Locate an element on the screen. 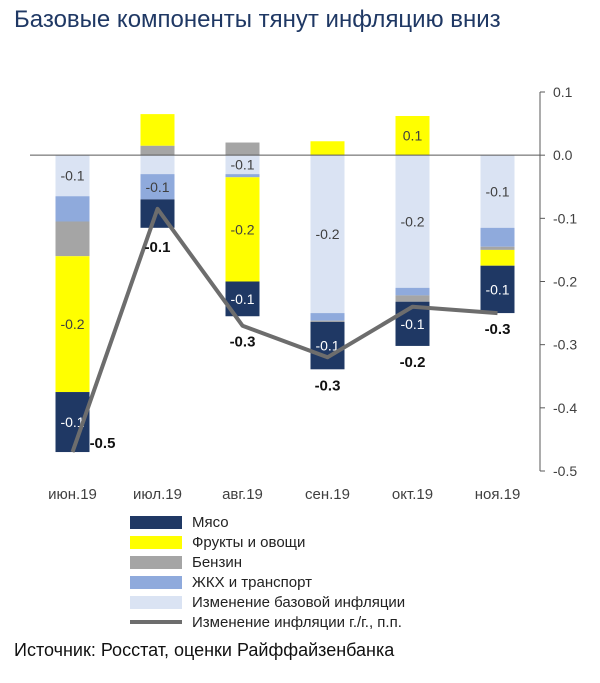 Image resolution: width=600 pixels, height=683 pixels. chart-title: Базовые компоненты тянут инфляцию вниз is located at coordinates (257, 19).